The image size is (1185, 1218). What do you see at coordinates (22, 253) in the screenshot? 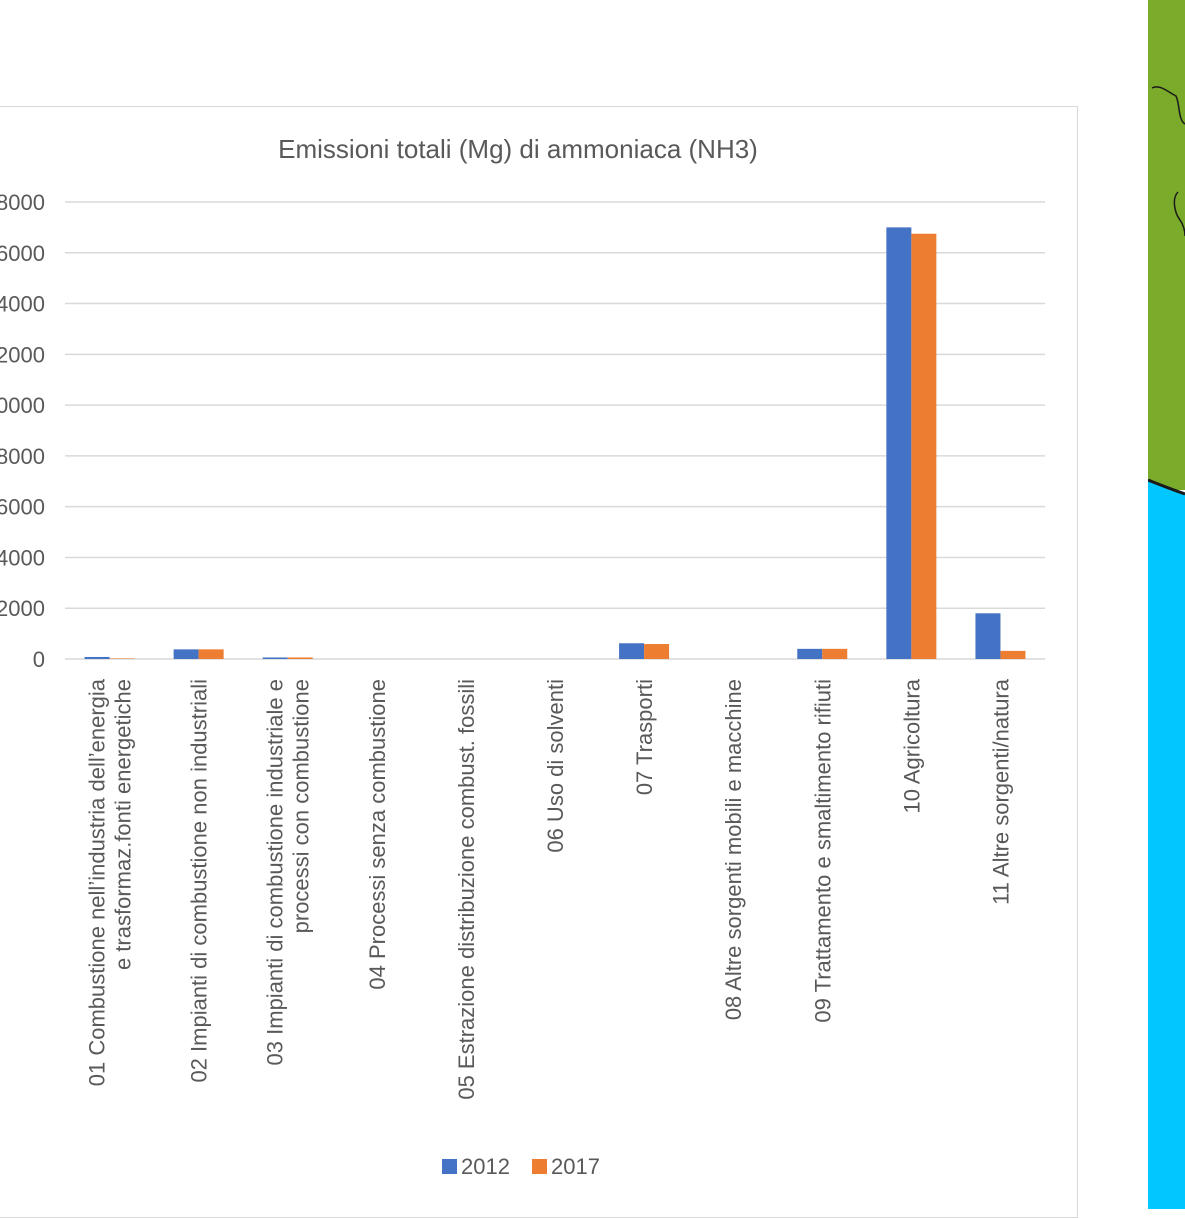
I see `y-tick-label: 16000` at bounding box center [22, 253].